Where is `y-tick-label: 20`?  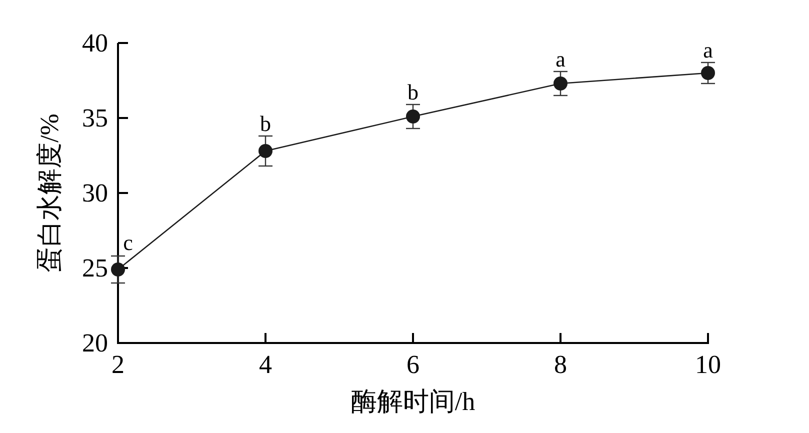 y-tick-label: 20 is located at coordinates (95, 343).